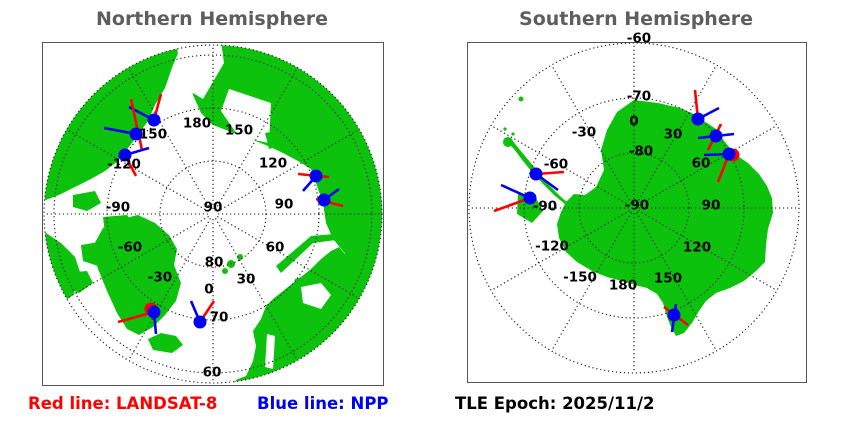  I want to click on landmass-canada, so click(62, 269).